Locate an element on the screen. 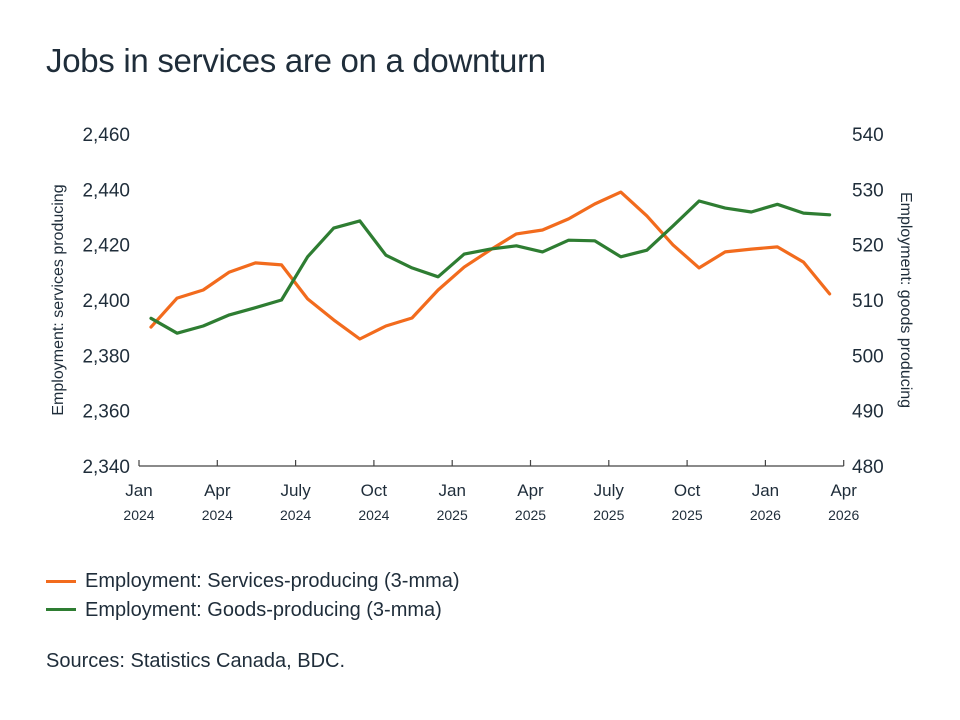  y-right-tick-label: 480 is located at coordinates (868, 467).